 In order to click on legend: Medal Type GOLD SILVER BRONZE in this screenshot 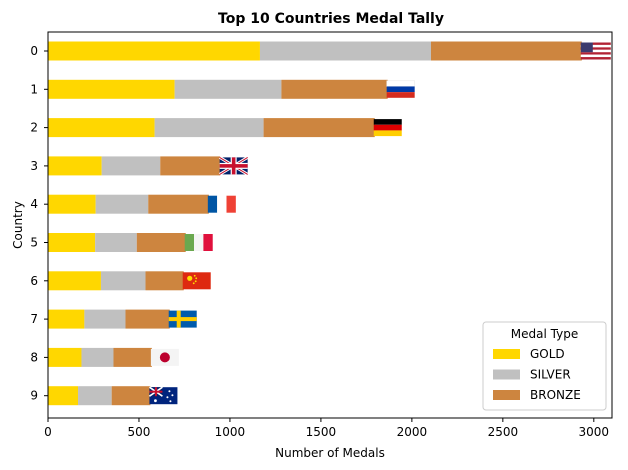, I will do `click(544, 366)`.